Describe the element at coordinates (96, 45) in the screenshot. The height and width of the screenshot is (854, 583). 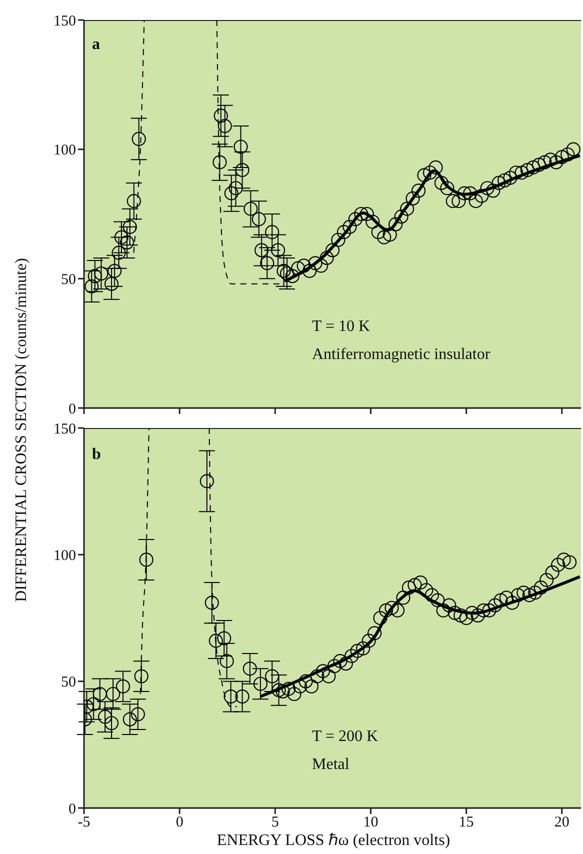
I see `annotation: a` at that location.